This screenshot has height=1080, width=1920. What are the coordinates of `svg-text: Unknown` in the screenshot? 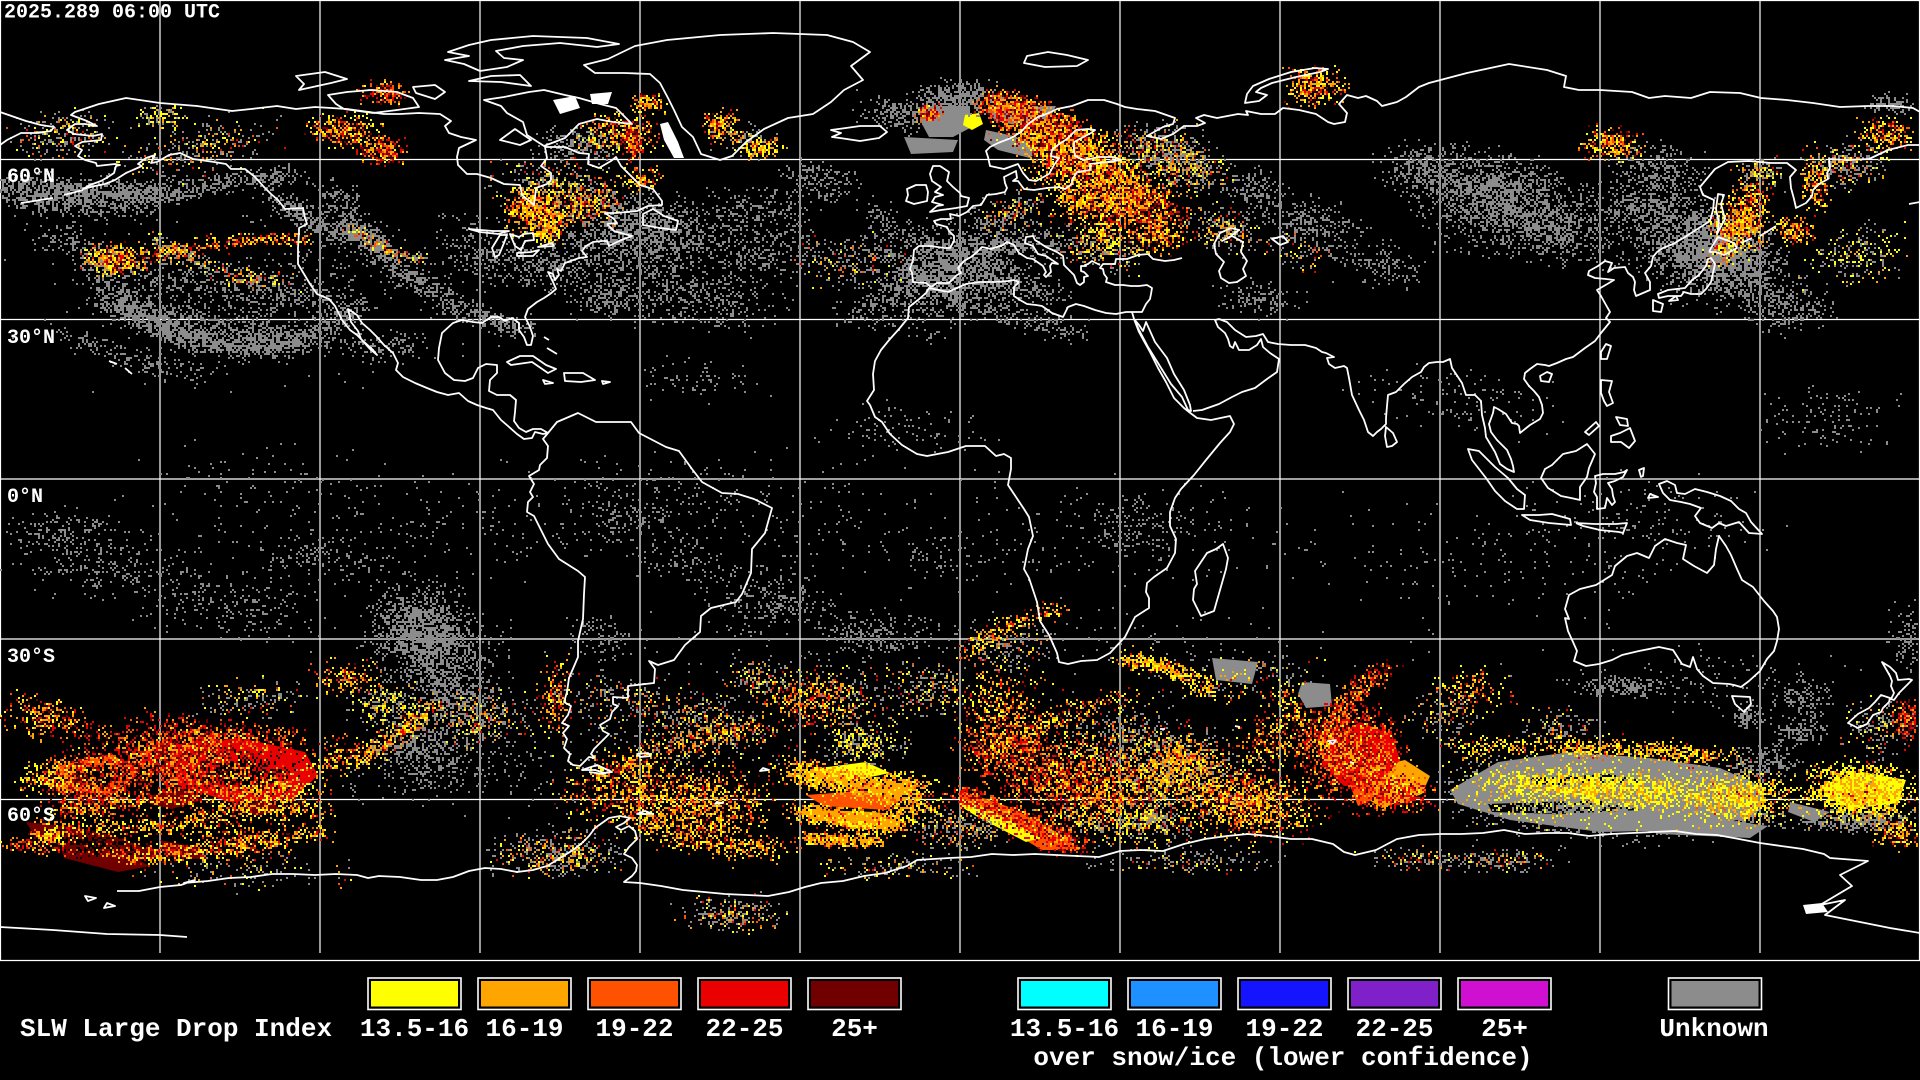 It's located at (1713, 1029).